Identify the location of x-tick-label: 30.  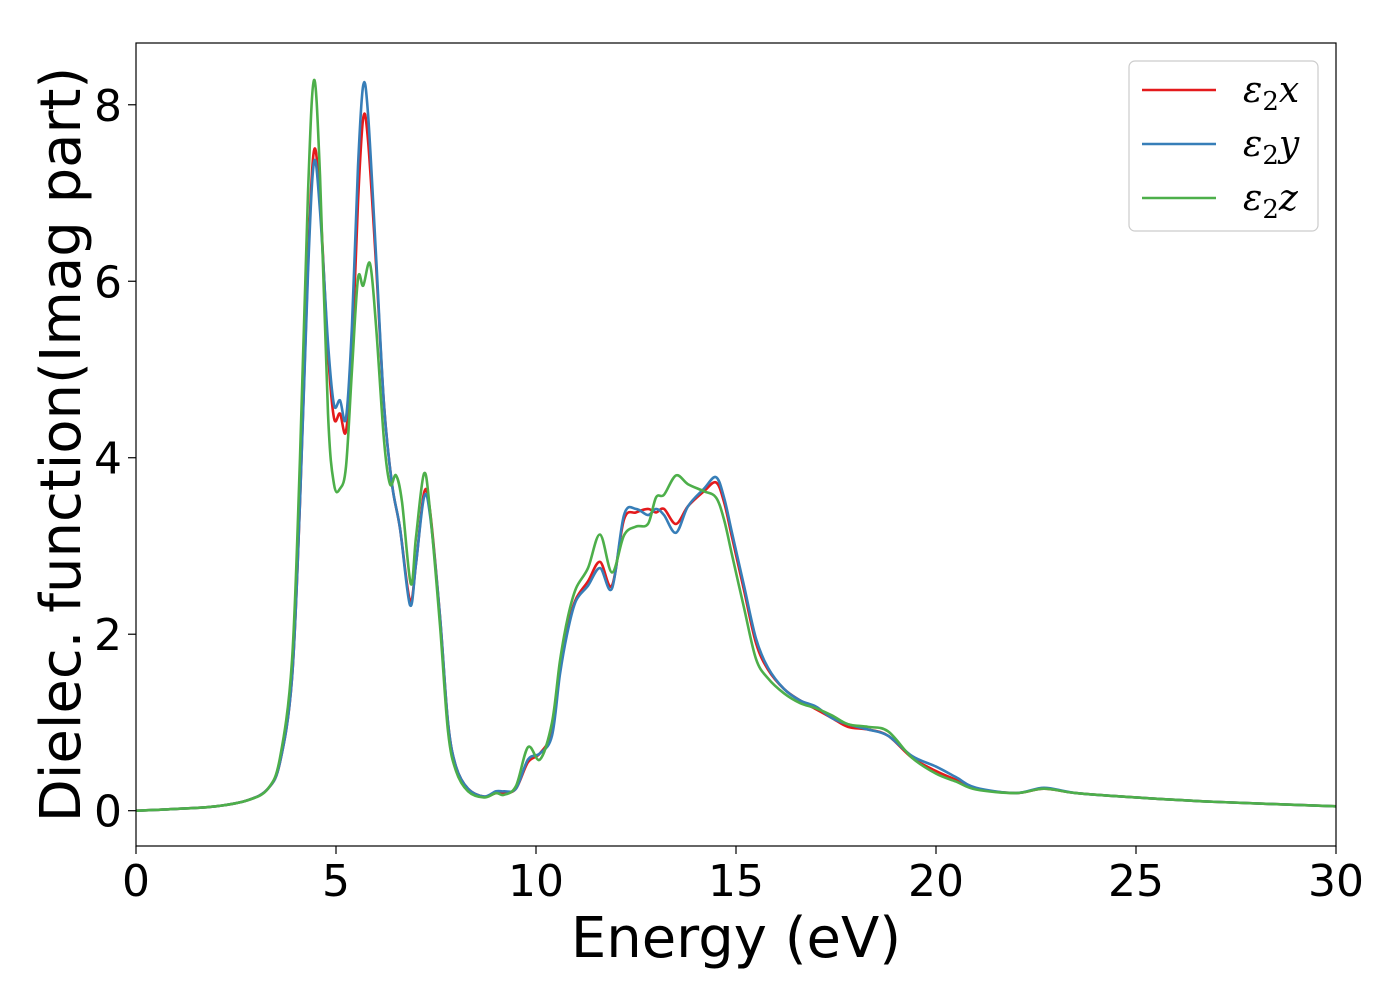
(1336, 881).